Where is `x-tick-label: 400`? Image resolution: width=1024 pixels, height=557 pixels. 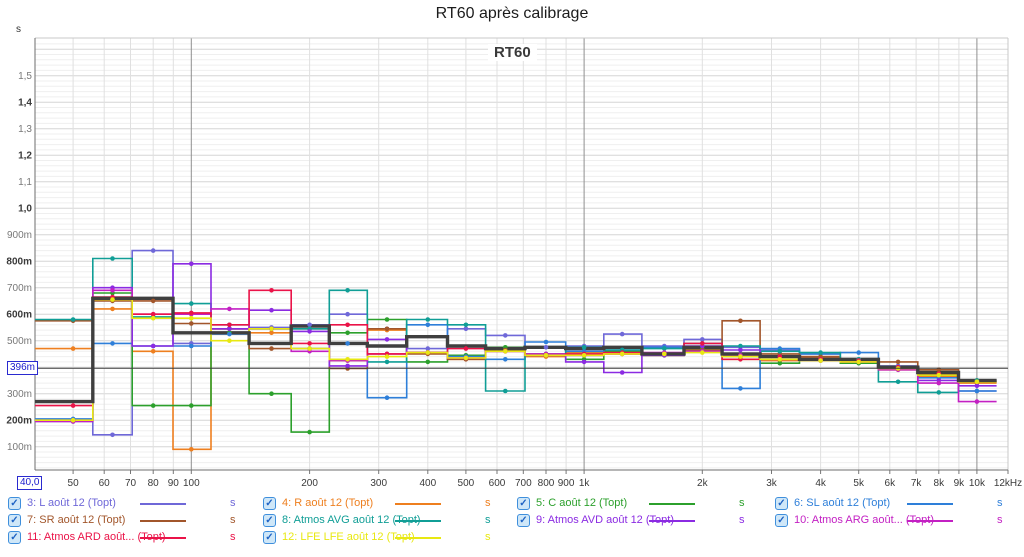
x-tick-label: 400 is located at coordinates (427, 483).